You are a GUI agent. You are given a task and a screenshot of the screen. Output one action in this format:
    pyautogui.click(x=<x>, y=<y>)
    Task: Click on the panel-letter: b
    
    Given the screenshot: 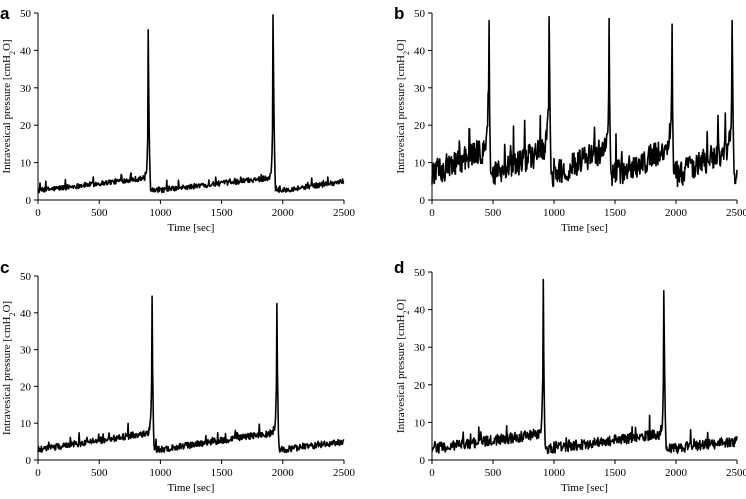 What is the action you would take?
    pyautogui.click(x=399, y=13)
    